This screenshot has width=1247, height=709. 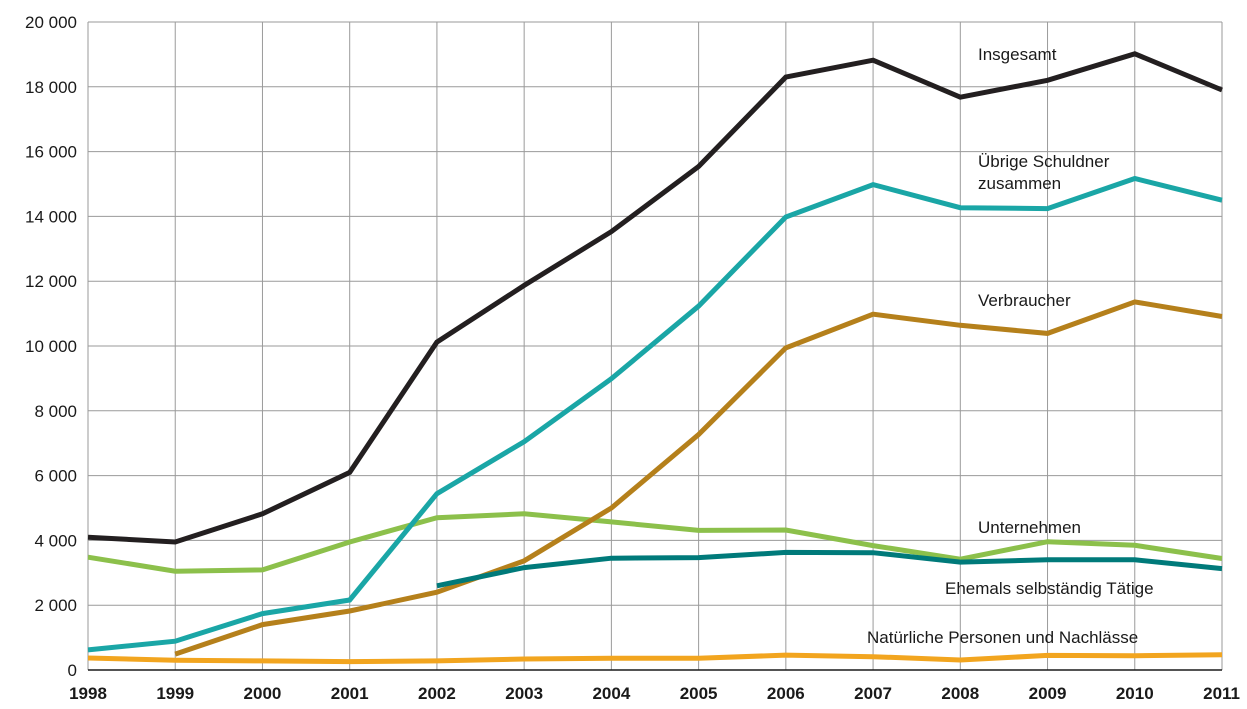 I want to click on x-tick-label: 2004, so click(x=611, y=693).